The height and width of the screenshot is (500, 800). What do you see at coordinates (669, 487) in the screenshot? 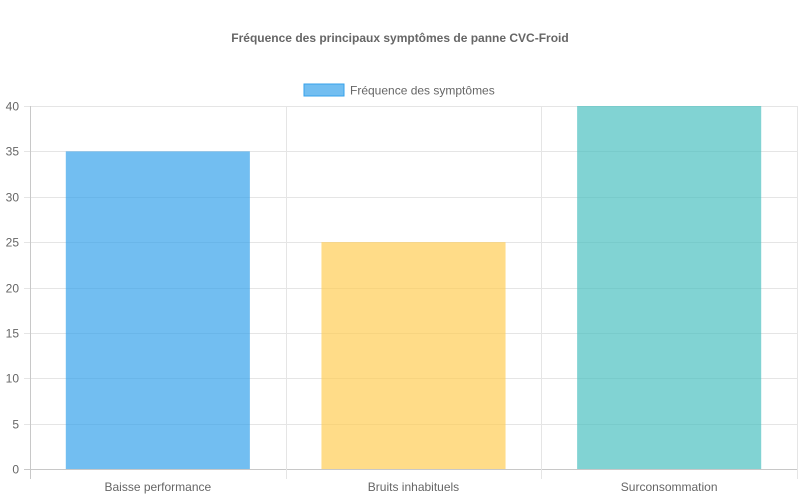
I see `x-tick-label: Surconsommation` at bounding box center [669, 487].